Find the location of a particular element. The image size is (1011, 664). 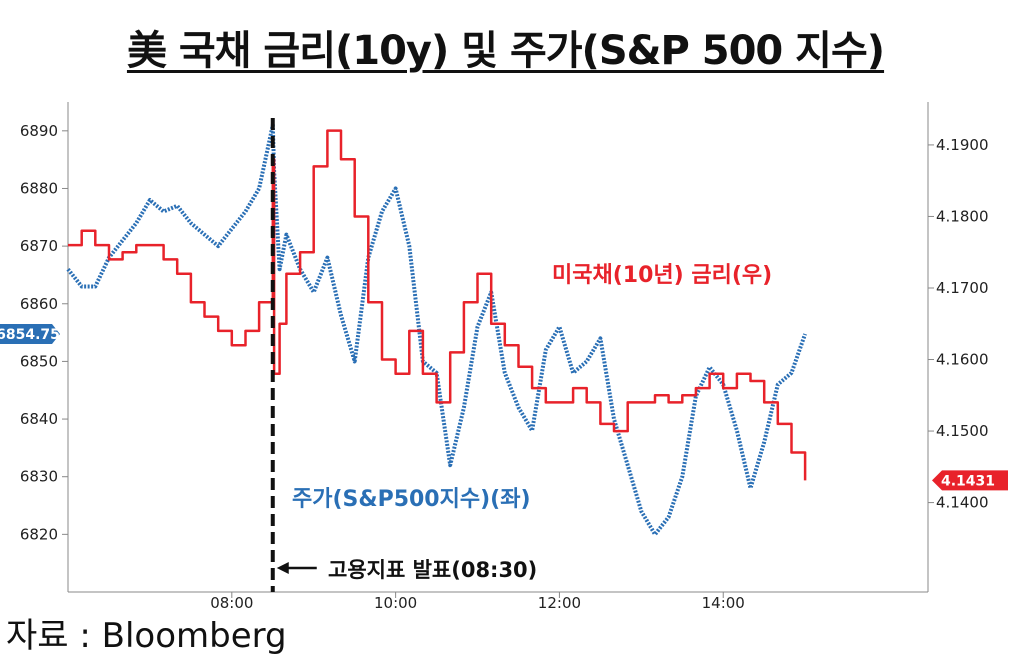

left-last-value-tag is located at coordinates (30, 334).